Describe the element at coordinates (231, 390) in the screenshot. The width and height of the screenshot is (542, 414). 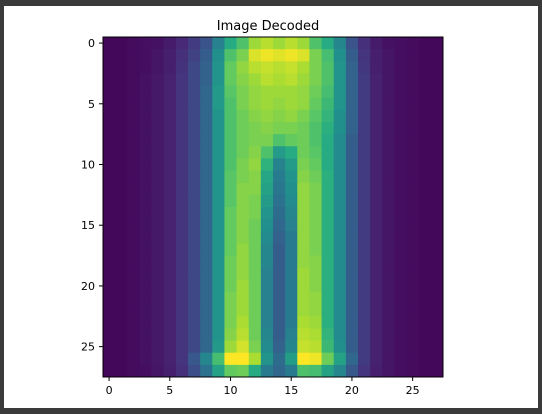
I see `x-tick-label: 10` at that location.